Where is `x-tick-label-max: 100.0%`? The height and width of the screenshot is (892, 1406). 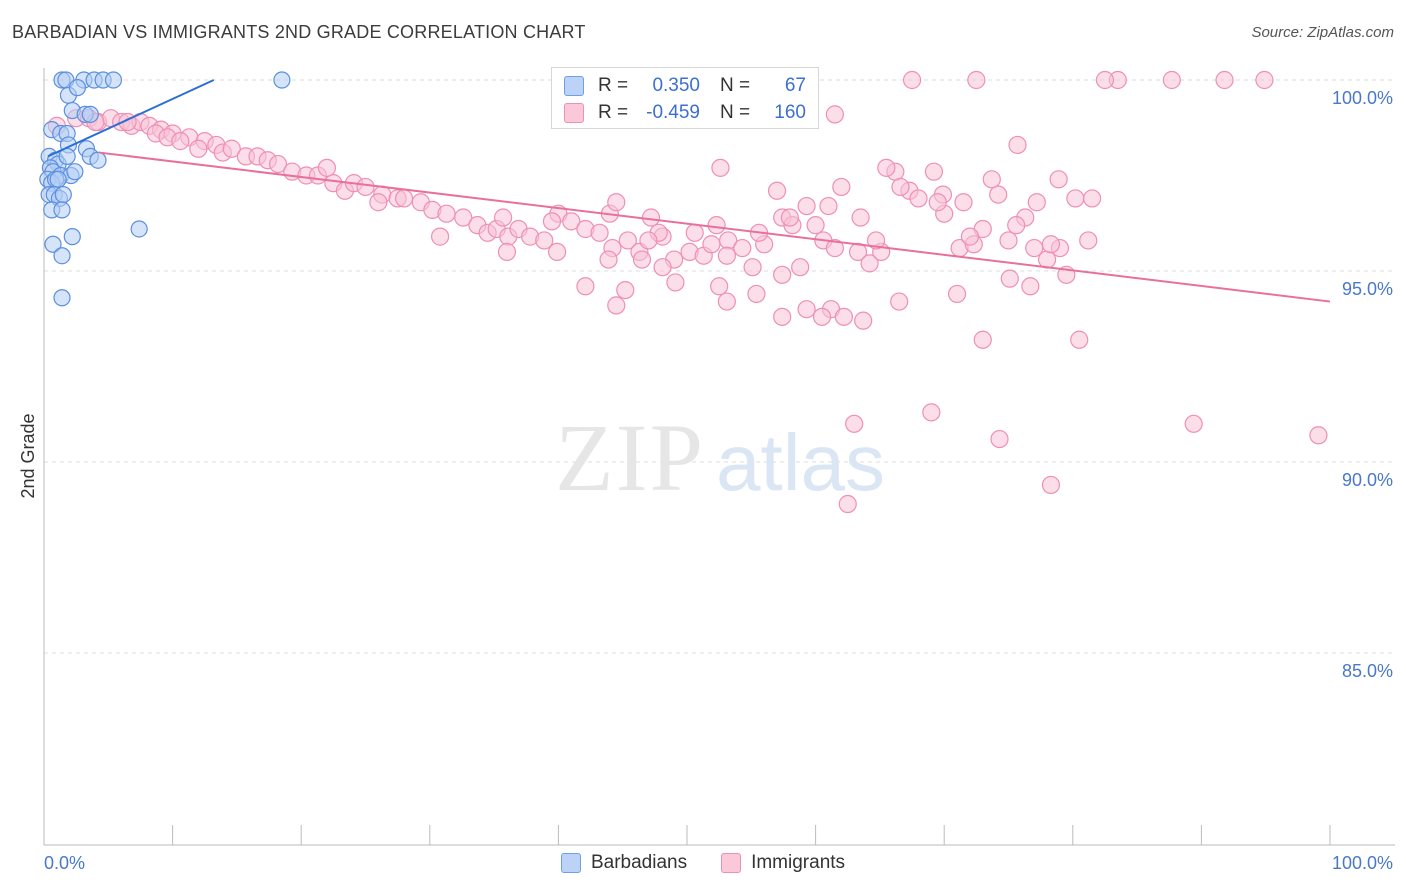
x-tick-label-max: 100.0% is located at coordinates (1362, 863).